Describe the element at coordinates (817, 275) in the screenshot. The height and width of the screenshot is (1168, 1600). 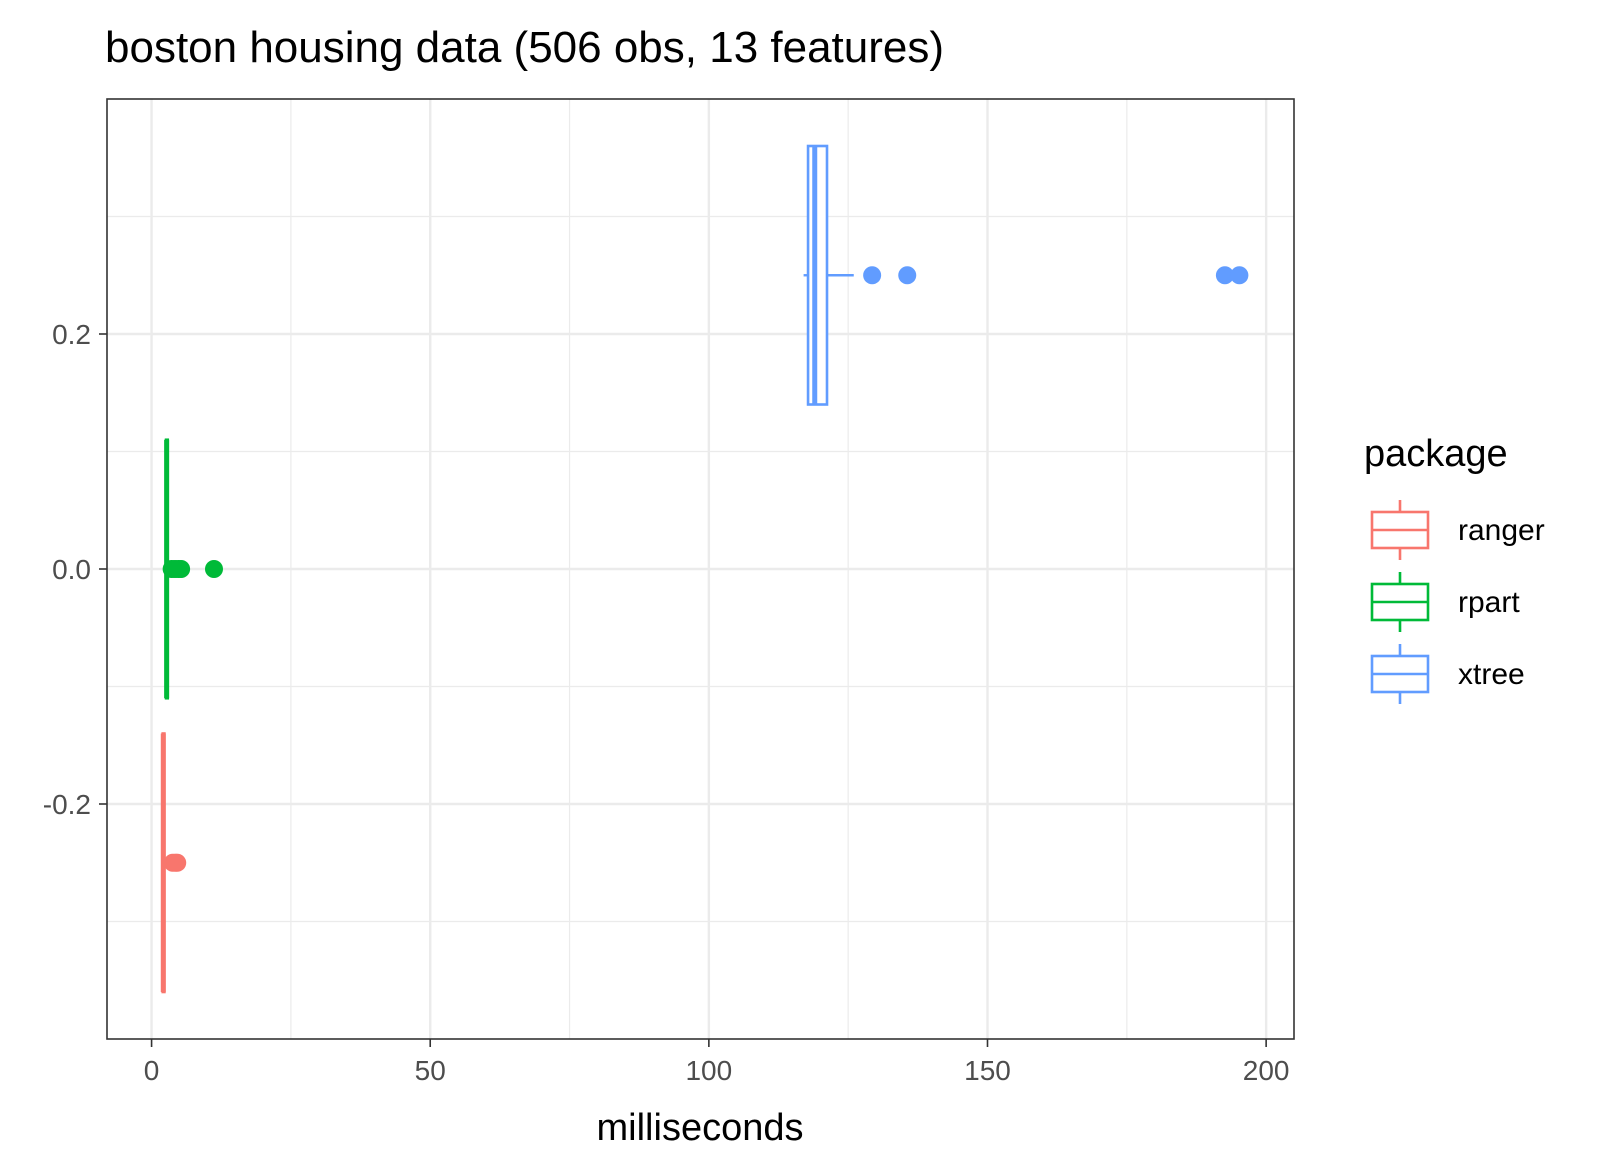
I see `xtree-box` at that location.